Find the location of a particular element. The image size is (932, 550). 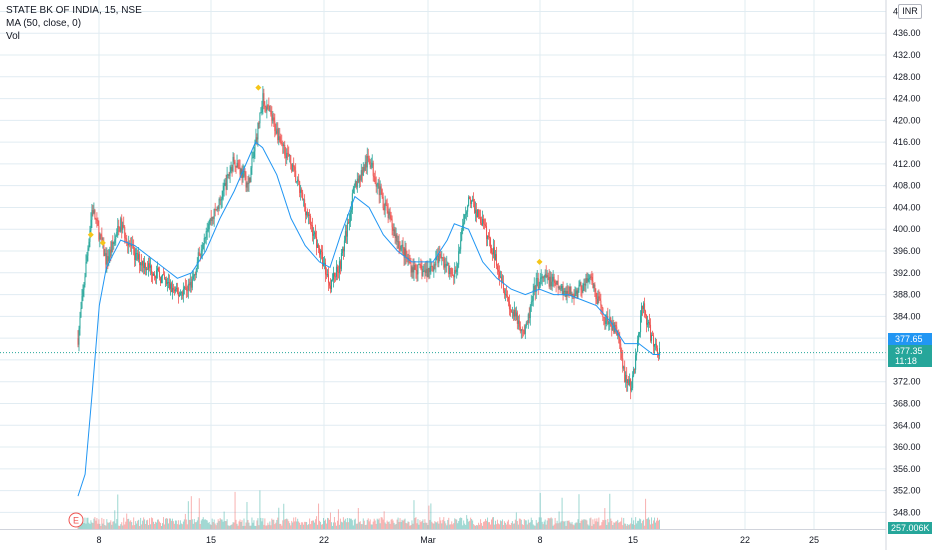

time-tick-label: 8 is located at coordinates (98, 540).